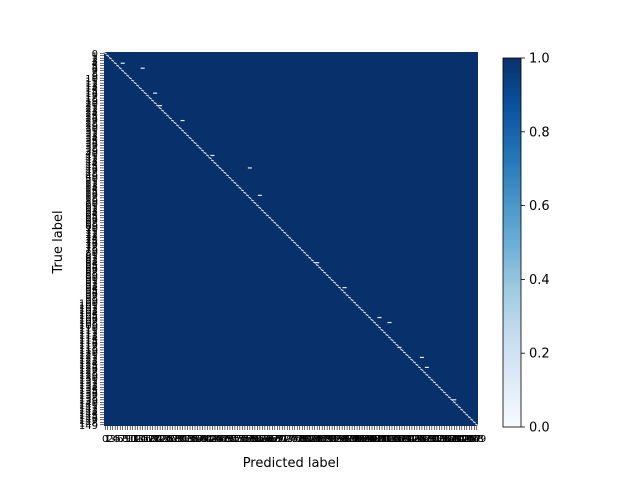 This screenshot has width=640, height=480. I want to click on y-tick-label-88: 88, so click(91, 274).